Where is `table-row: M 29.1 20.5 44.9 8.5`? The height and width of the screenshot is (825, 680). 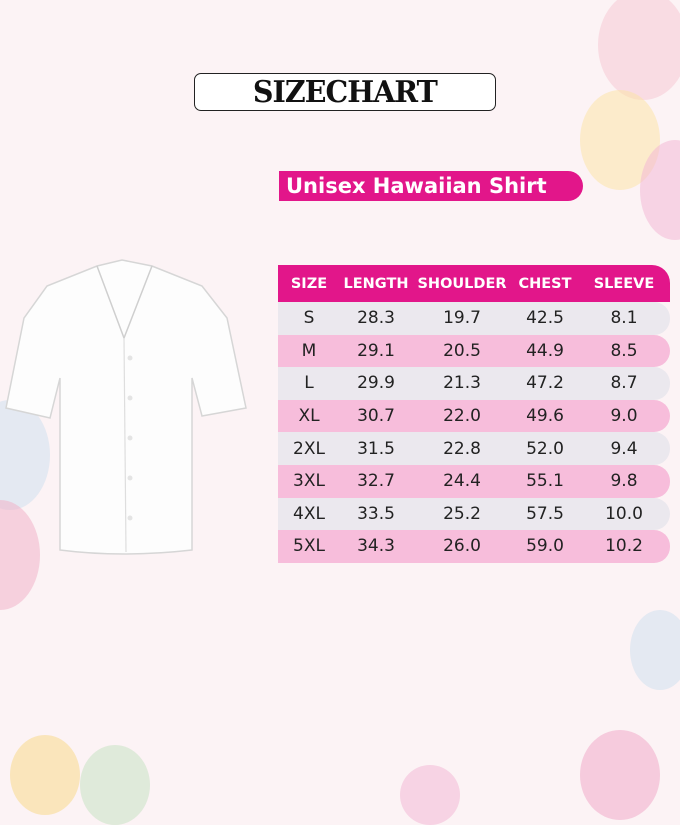
table-row: M 29.1 20.5 44.9 8.5 is located at coordinates (474, 351).